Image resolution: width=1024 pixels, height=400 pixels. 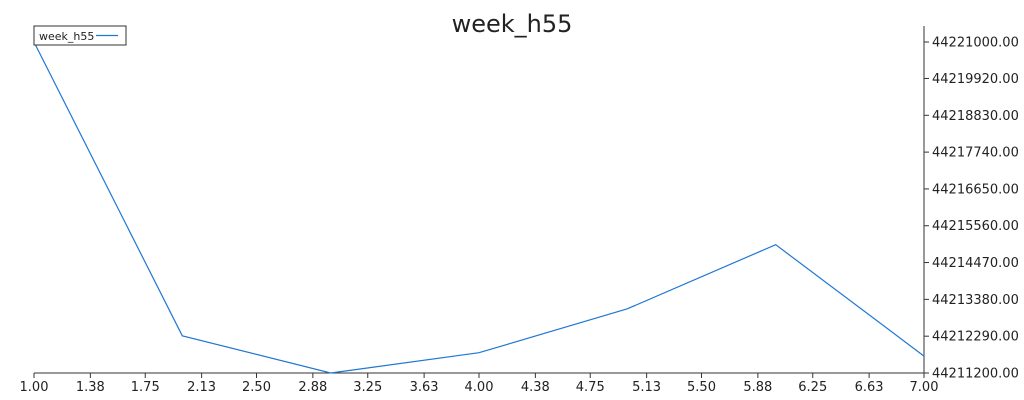 What do you see at coordinates (256, 387) in the screenshot?
I see `x-tick-label: 2.50` at bounding box center [256, 387].